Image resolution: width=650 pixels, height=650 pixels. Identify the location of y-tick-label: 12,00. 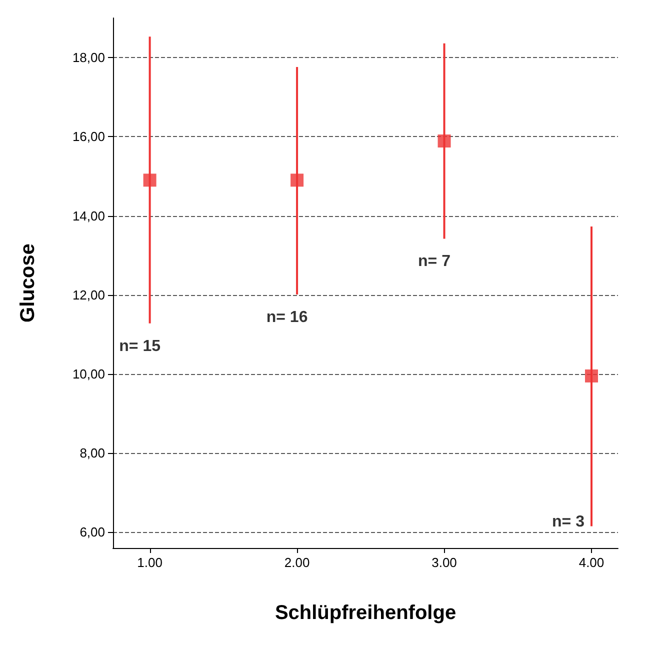
(88, 294).